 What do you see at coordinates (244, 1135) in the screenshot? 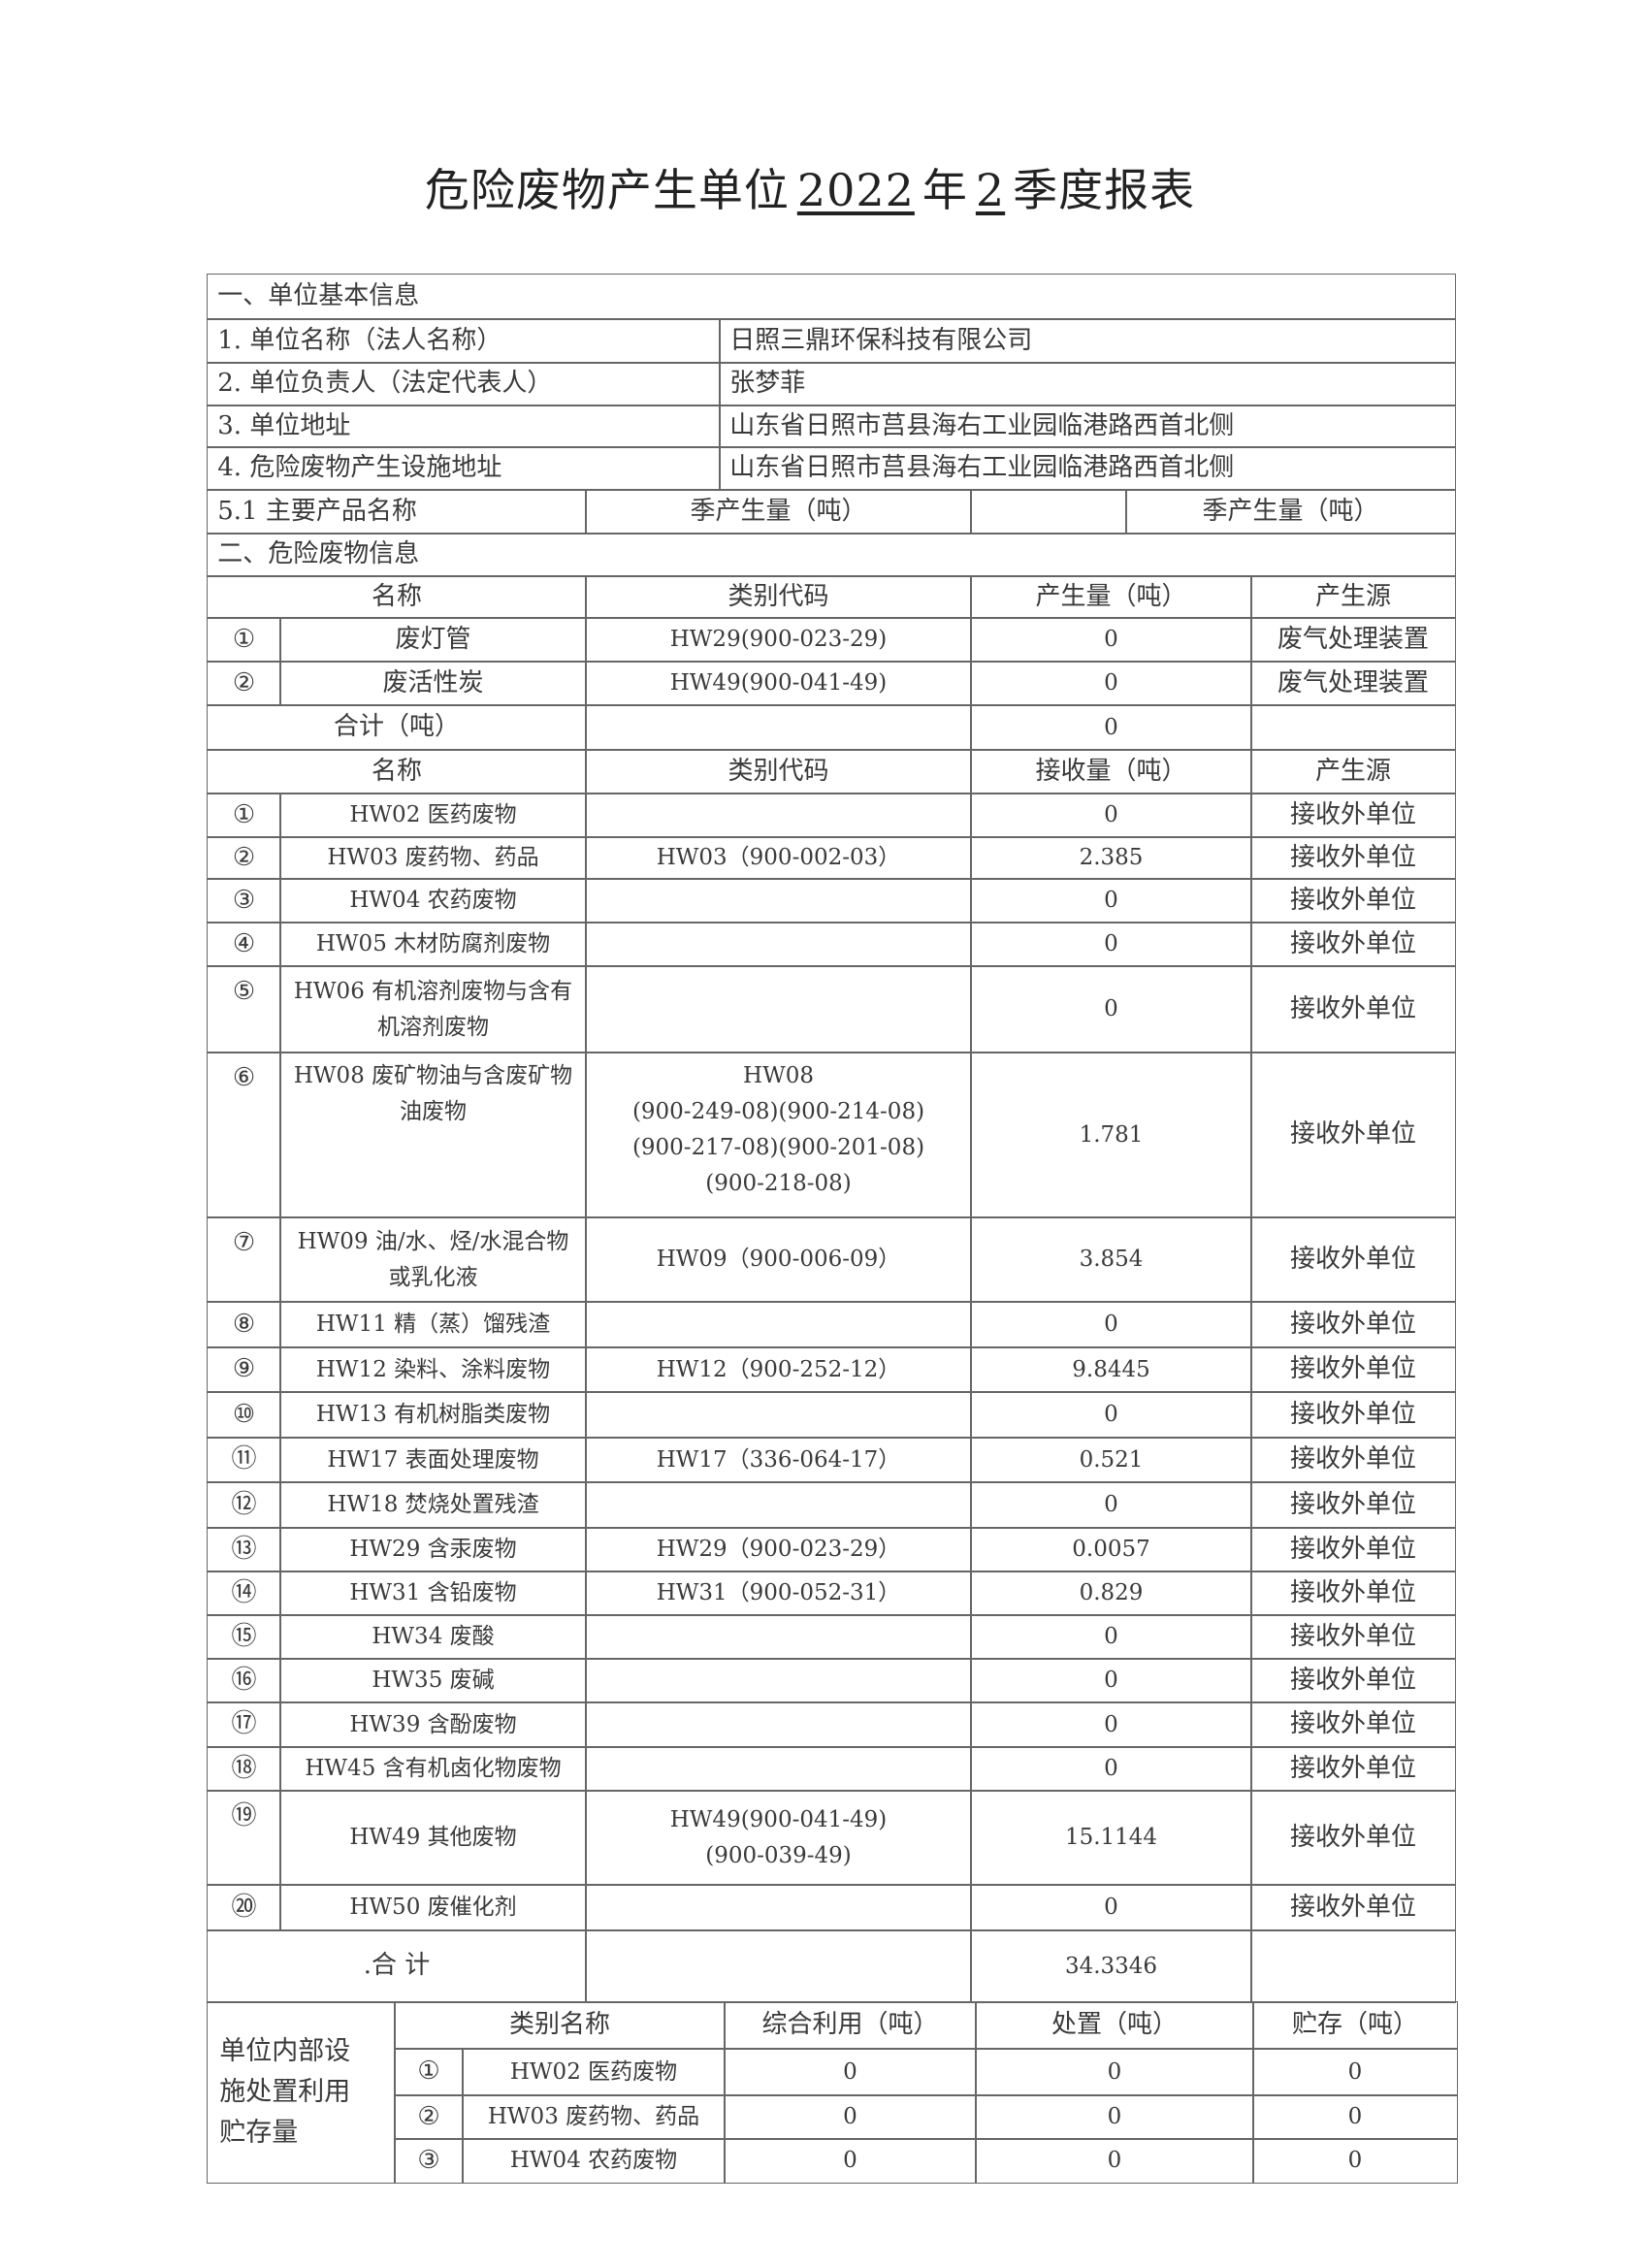
I see `row-number: ⑥` at bounding box center [244, 1135].